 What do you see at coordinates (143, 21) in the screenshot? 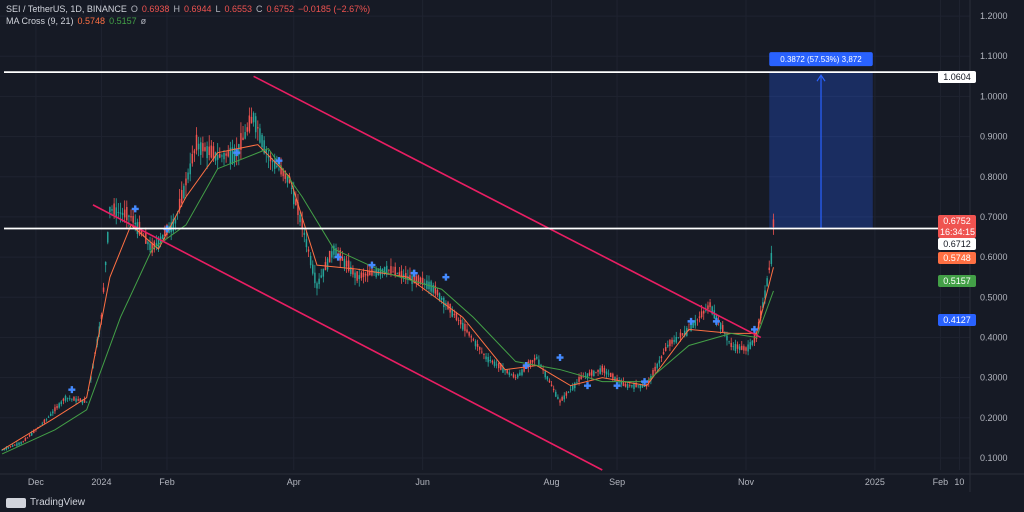
I see `visibility-icon: ø` at bounding box center [143, 21].